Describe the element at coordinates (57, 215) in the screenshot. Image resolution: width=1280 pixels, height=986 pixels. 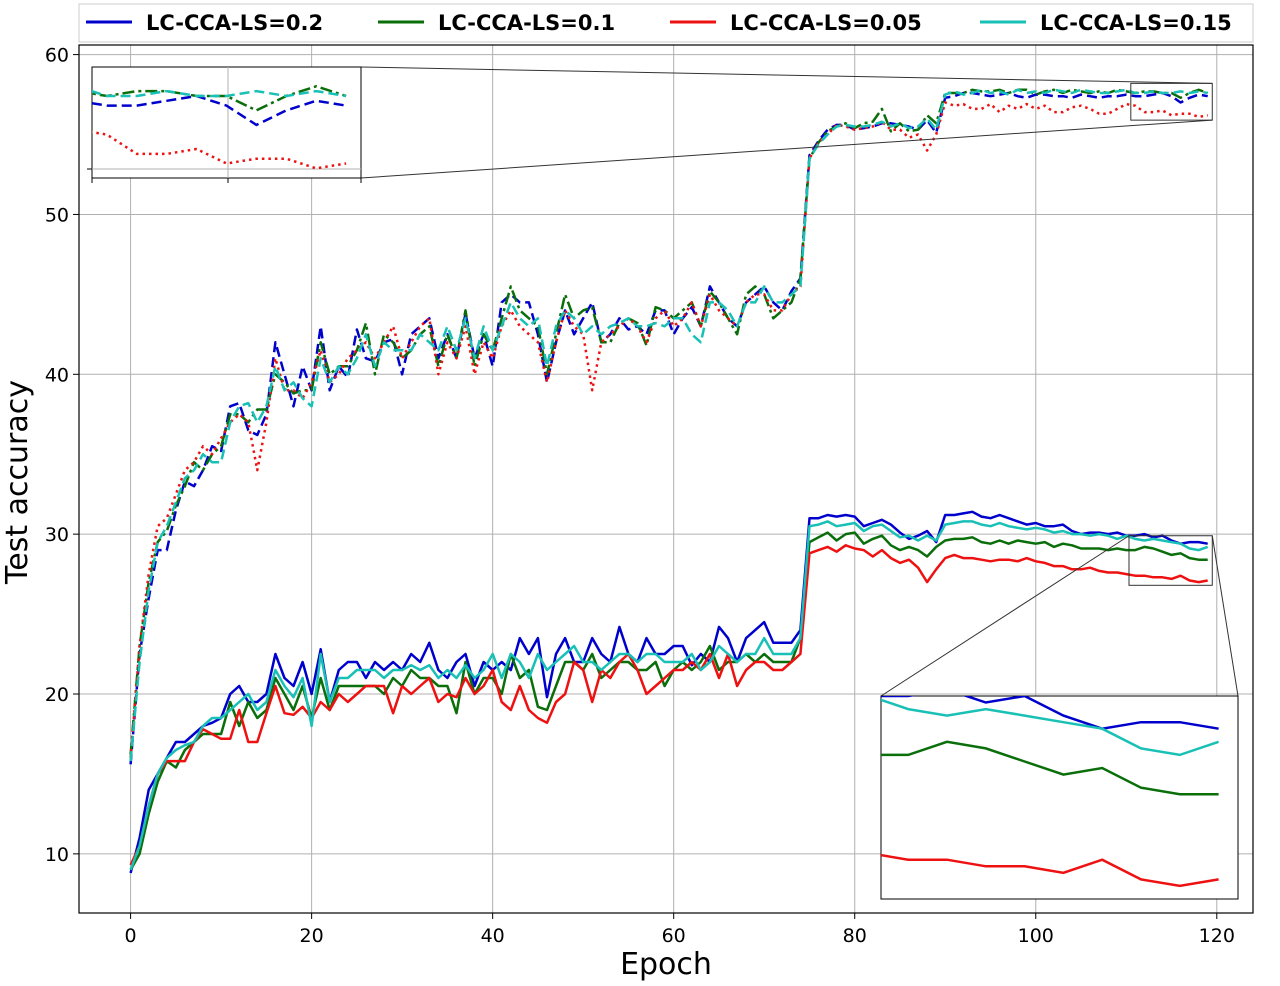
I see `y-tick-label: 50` at that location.